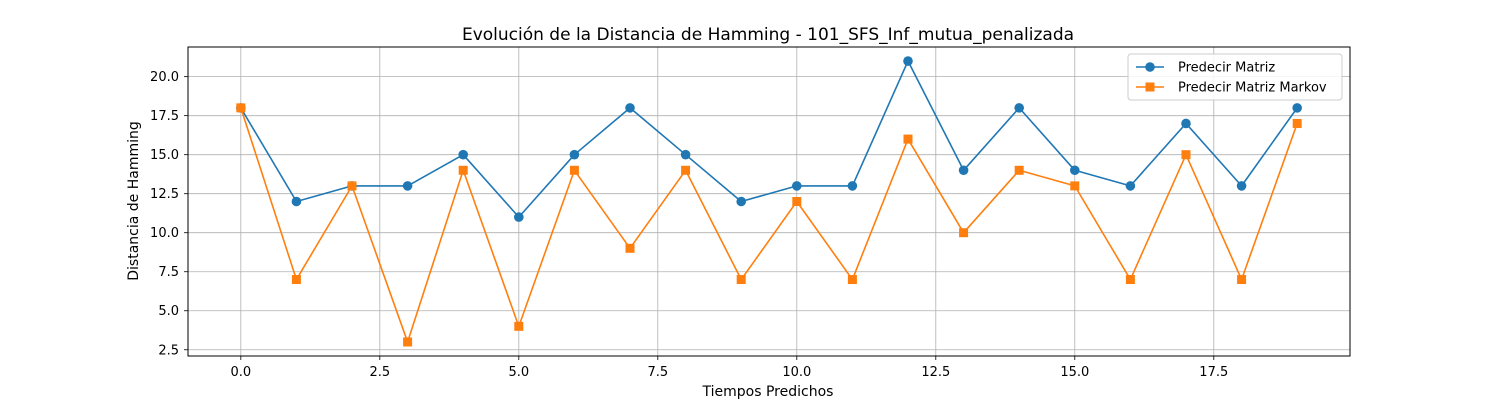  I want to click on y-tick-label: 10.0, so click(164, 233).